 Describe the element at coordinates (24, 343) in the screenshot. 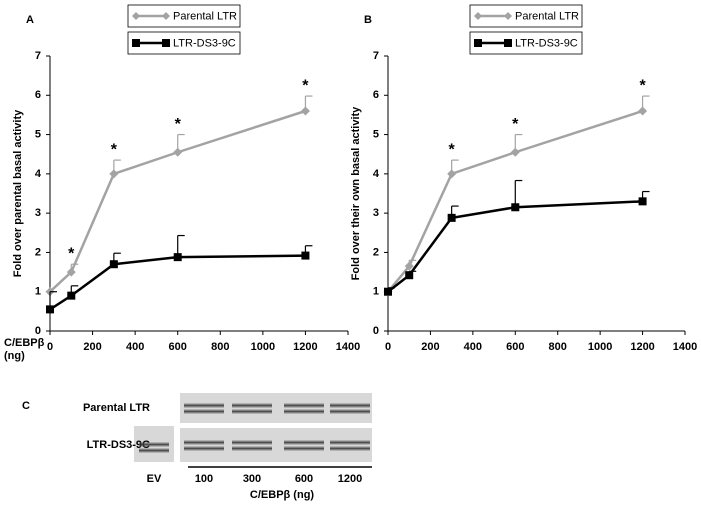

I see `x-axis-label: C/EBPβ` at that location.